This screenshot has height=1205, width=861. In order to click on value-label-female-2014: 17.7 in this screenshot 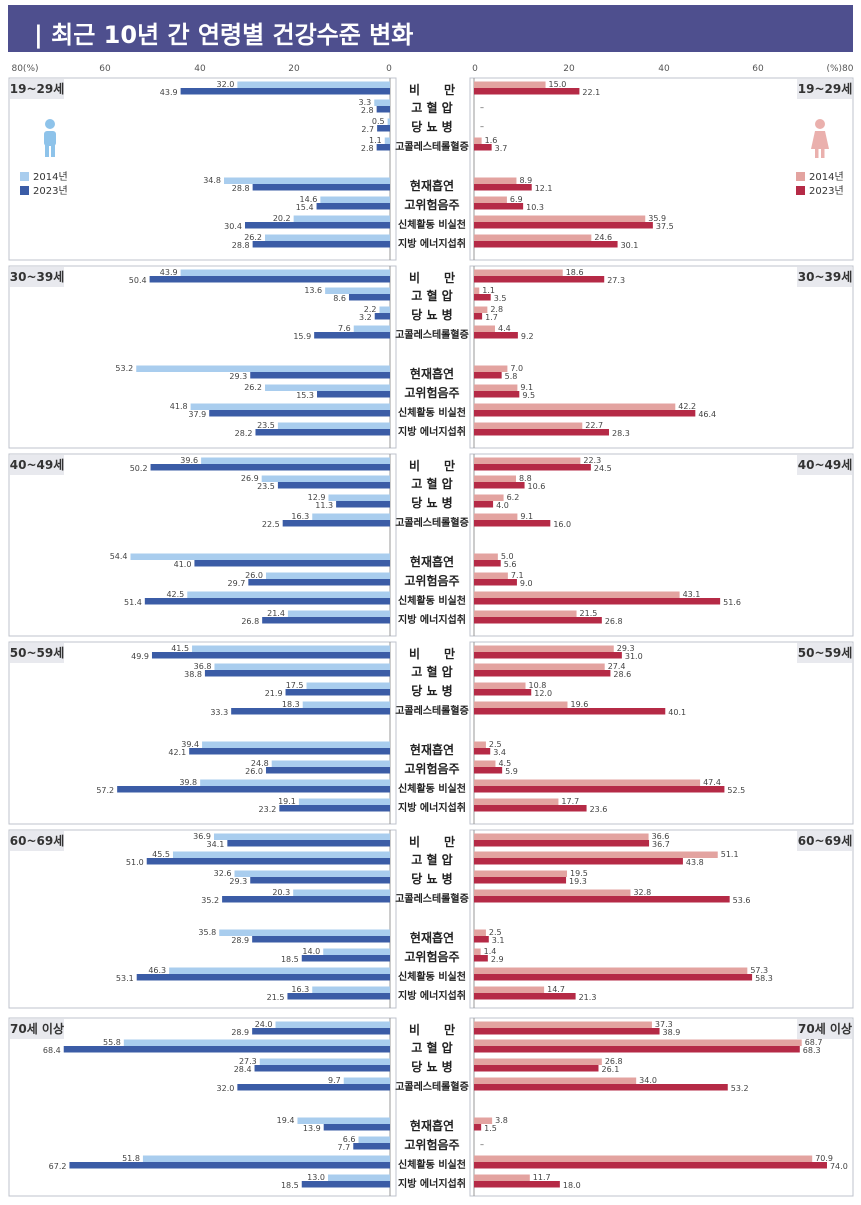, I will do `click(570, 801)`.